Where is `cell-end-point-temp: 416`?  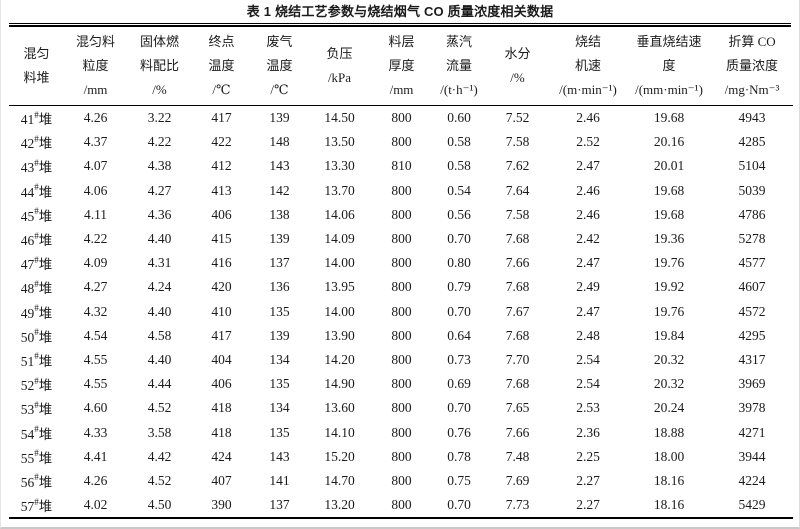 cell-end-point-temp: 416 is located at coordinates (221, 263).